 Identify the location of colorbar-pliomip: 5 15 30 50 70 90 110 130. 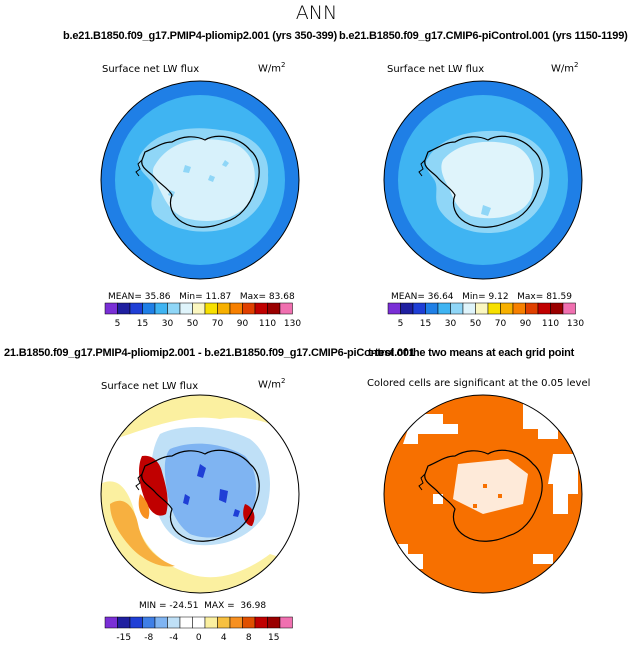
(202, 315).